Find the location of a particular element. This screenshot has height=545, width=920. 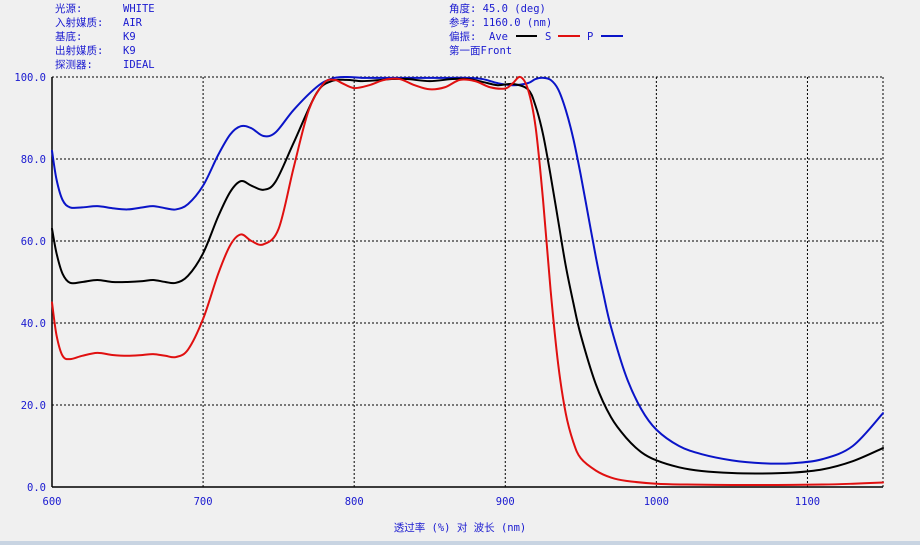

x-tick-label: 600 is located at coordinates (52, 502).